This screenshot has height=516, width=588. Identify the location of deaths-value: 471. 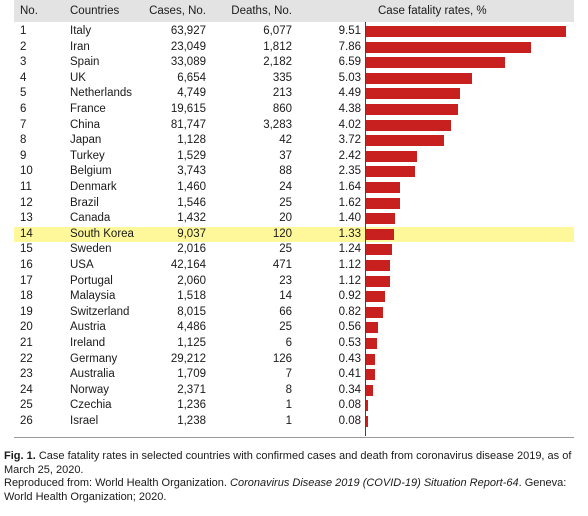
(282, 265).